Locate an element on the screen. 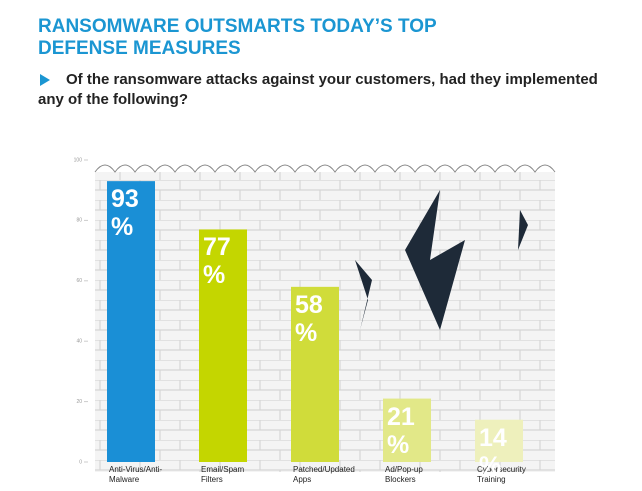 This screenshot has width=642, height=491. x-tick-label: Ad/Pop-up Blockers is located at coordinates (404, 474).